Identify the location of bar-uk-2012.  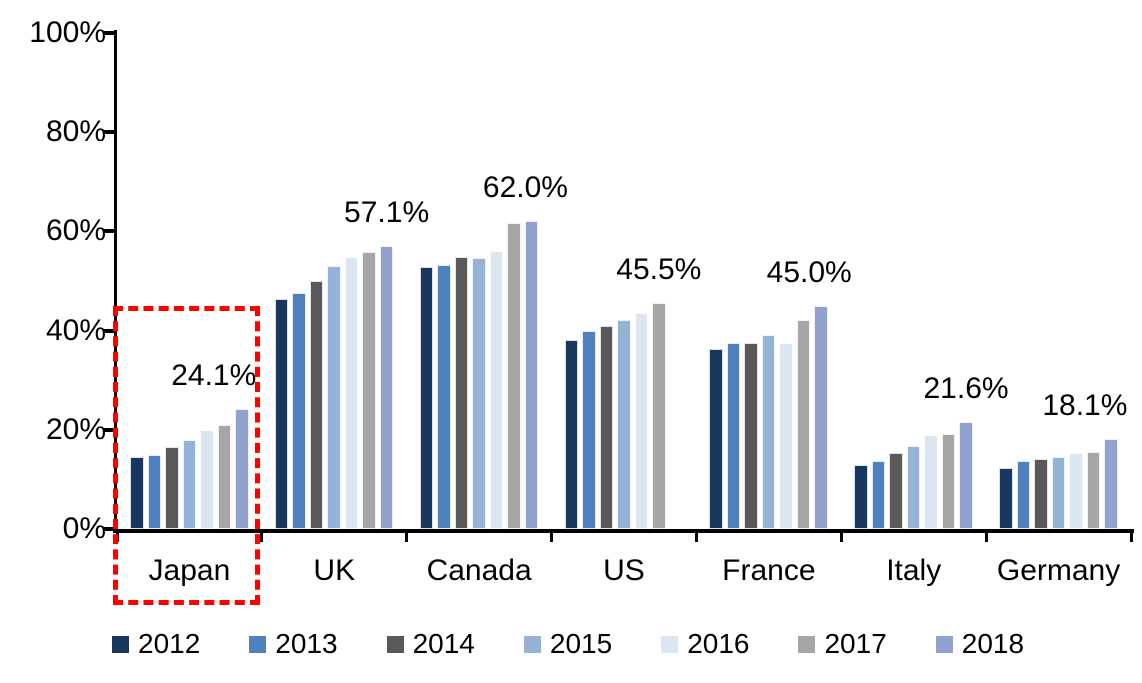
(281, 414).